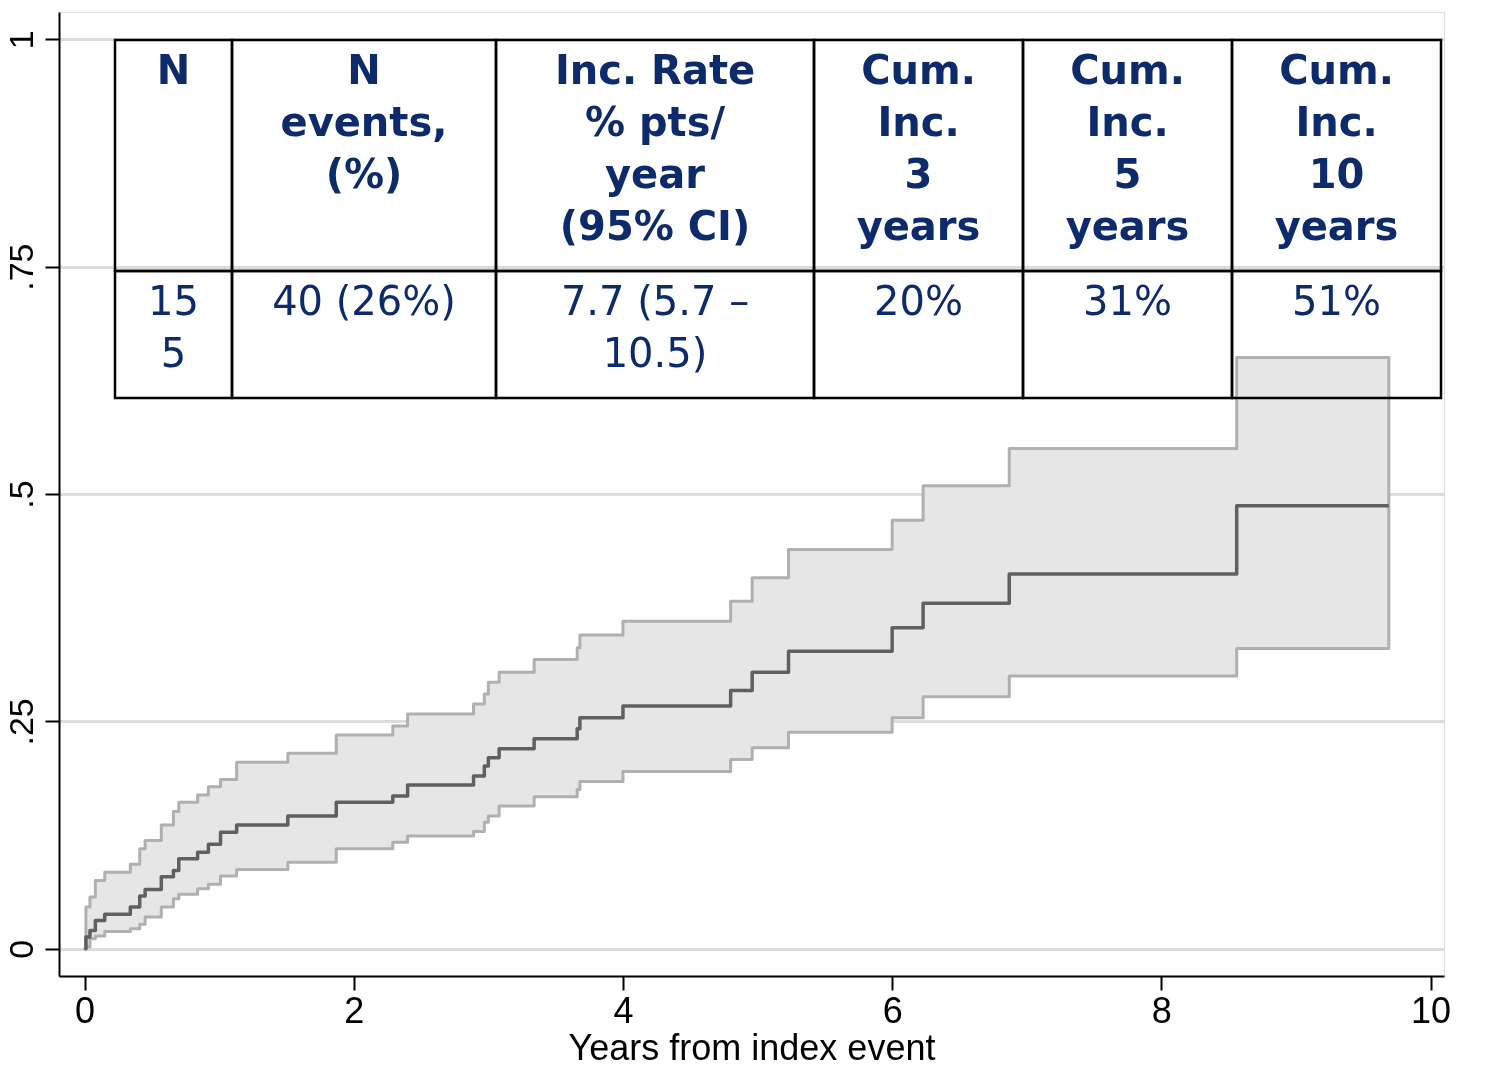 The height and width of the screenshot is (1082, 1495). Describe the element at coordinates (85, 1010) in the screenshot. I see `x-tick-label: 0` at that location.